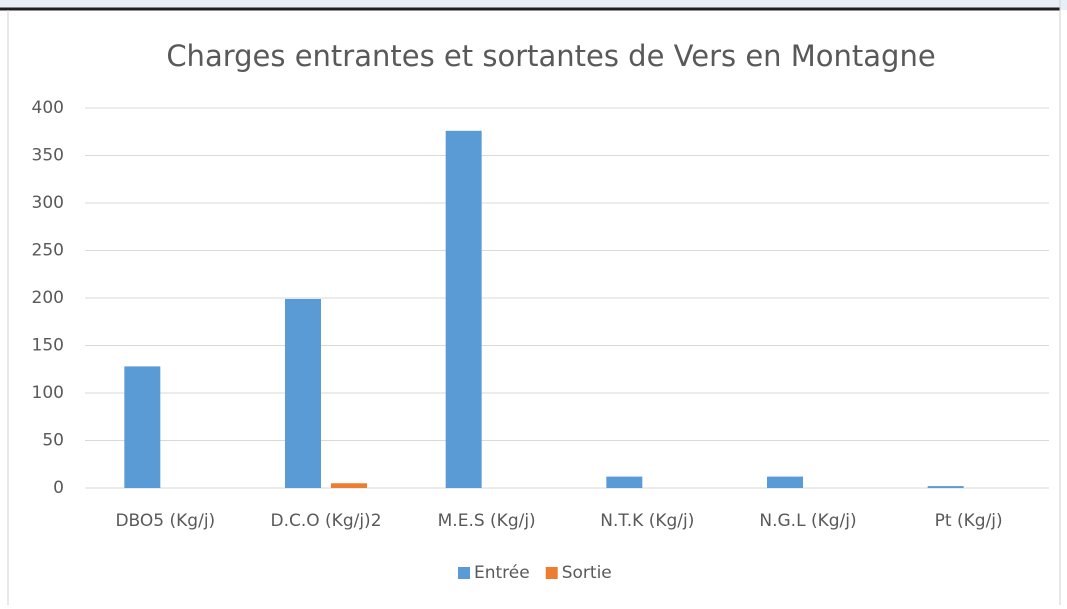 This screenshot has height=609, width=1067. What do you see at coordinates (48, 298) in the screenshot?
I see `y-tick-label: 200` at bounding box center [48, 298].